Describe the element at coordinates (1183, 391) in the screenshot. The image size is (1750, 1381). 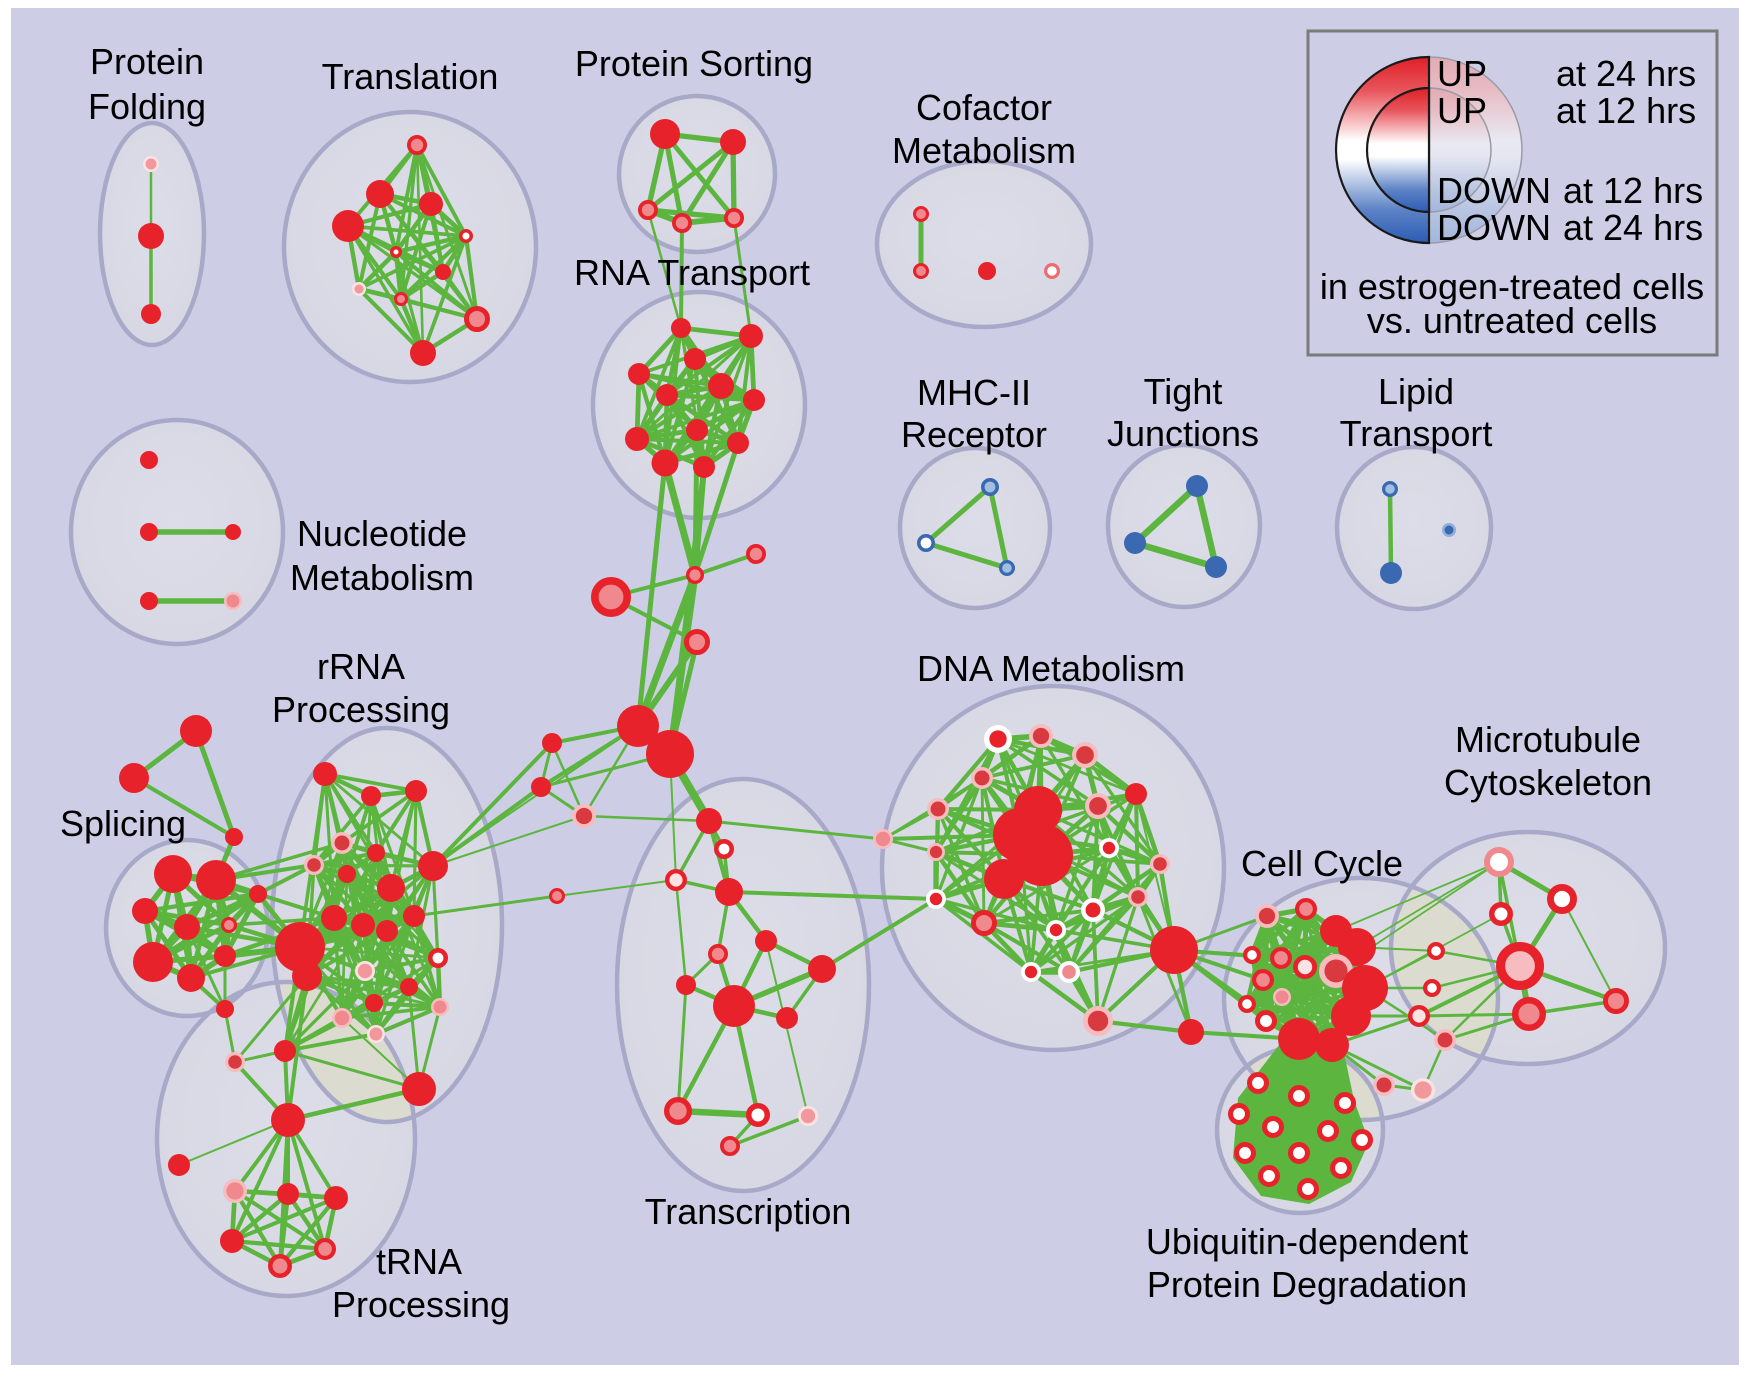
I see `svg-text: Tight` at that location.